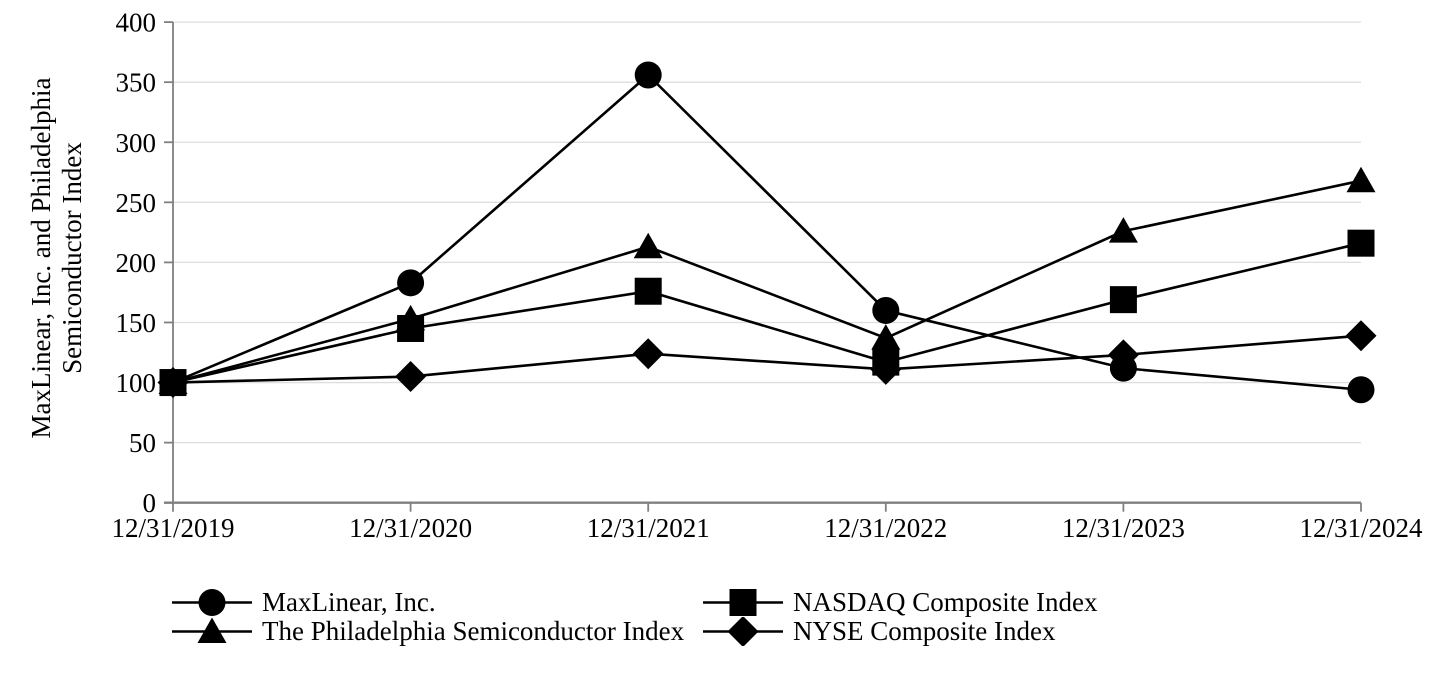 The image size is (1440, 680). What do you see at coordinates (410, 528) in the screenshot?
I see `x-tick-label: 12/31/2020` at bounding box center [410, 528].